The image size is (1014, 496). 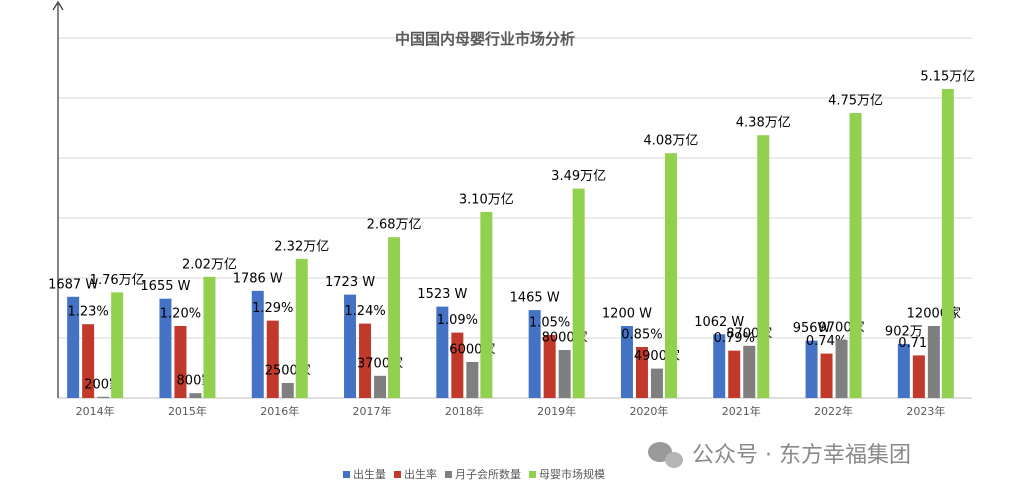 What do you see at coordinates (187, 411) in the screenshot?
I see `x-tick-label: 2015年` at bounding box center [187, 411].